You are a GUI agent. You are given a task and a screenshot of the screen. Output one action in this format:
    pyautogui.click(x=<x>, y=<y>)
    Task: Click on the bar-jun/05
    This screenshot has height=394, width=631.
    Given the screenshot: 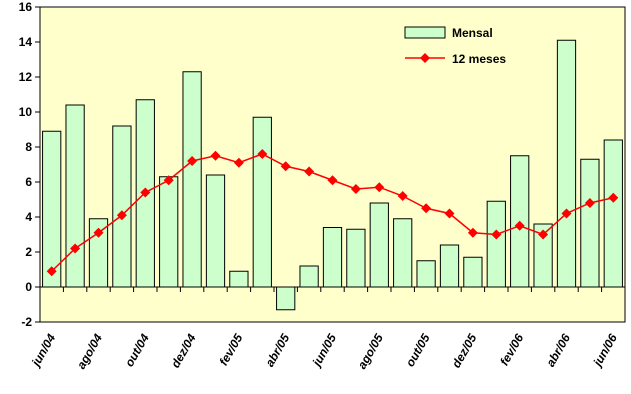 What is the action you would take?
    pyautogui.click(x=332, y=257)
    